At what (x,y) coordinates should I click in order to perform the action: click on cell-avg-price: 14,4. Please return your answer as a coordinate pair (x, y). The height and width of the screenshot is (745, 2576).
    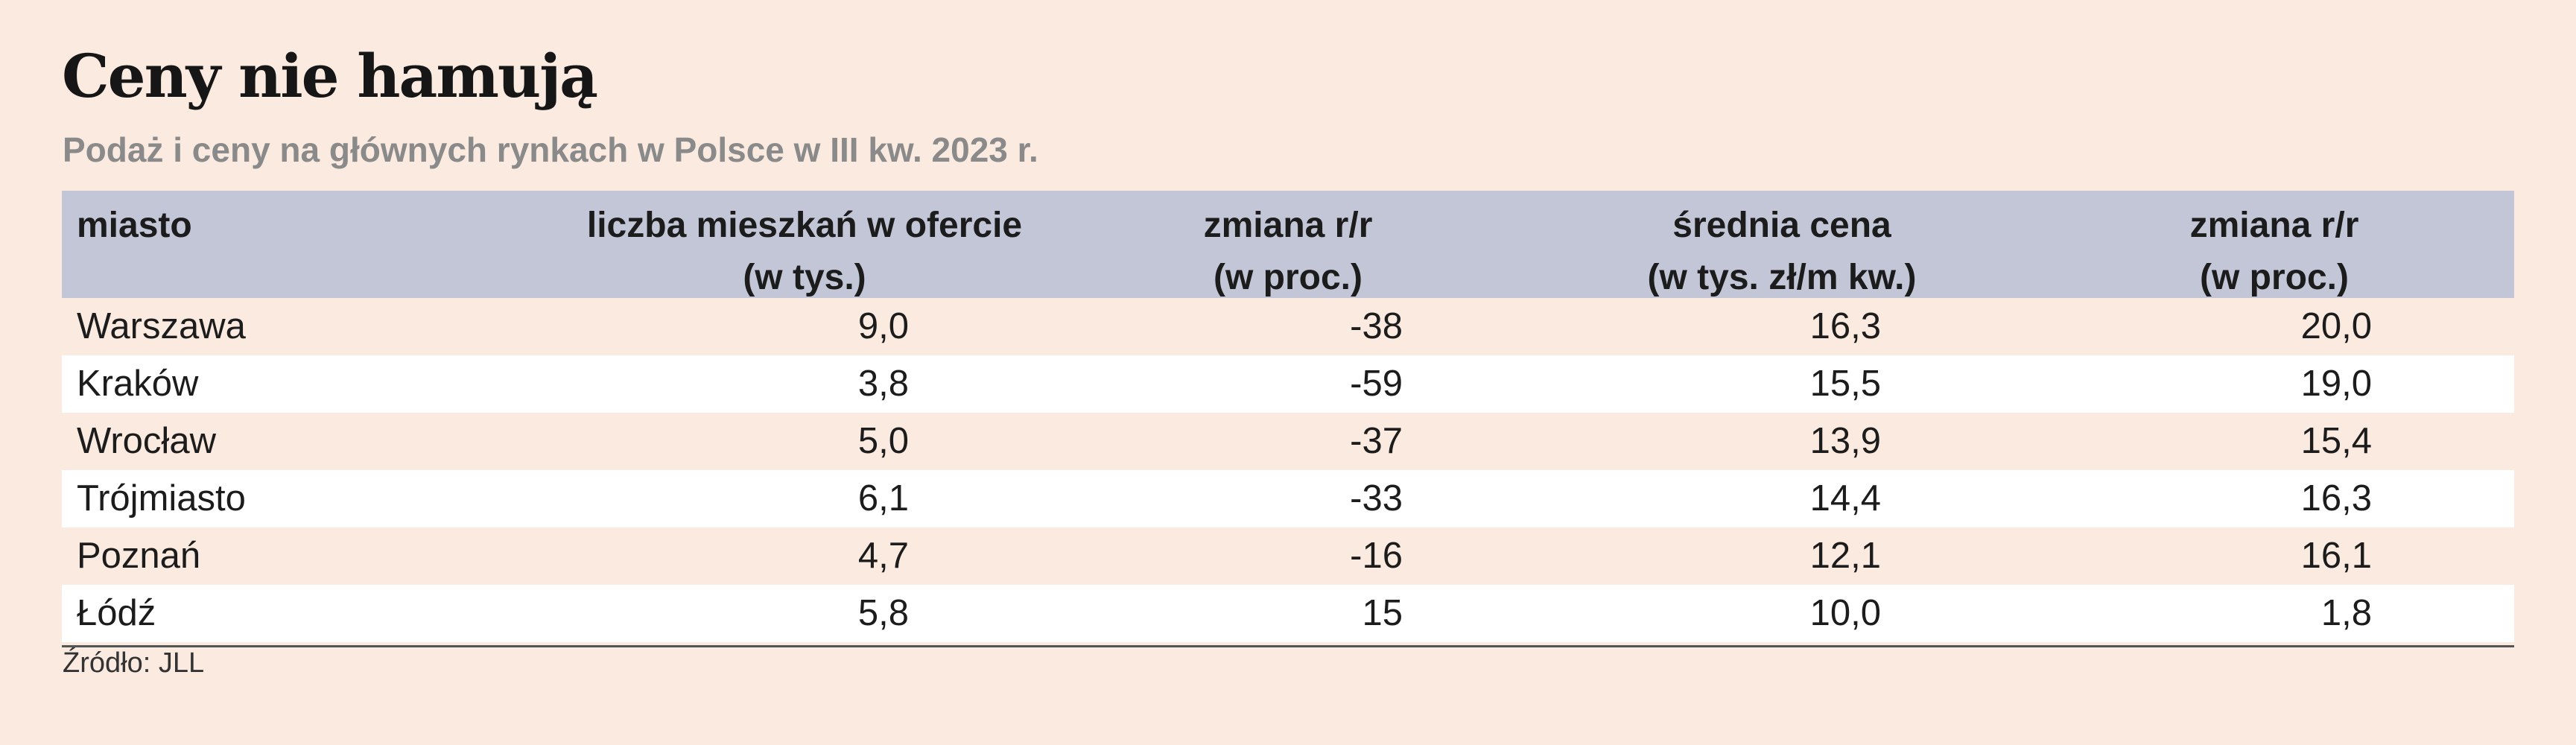
    Looking at the image, I should click on (1845, 498).